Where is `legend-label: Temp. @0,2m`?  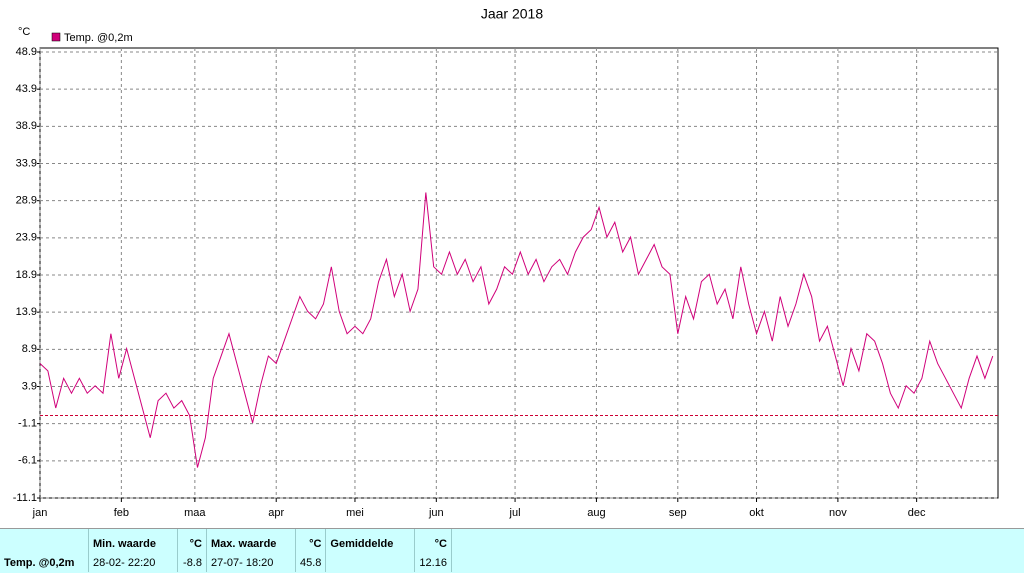
legend-label: Temp. @0,2m is located at coordinates (98, 38).